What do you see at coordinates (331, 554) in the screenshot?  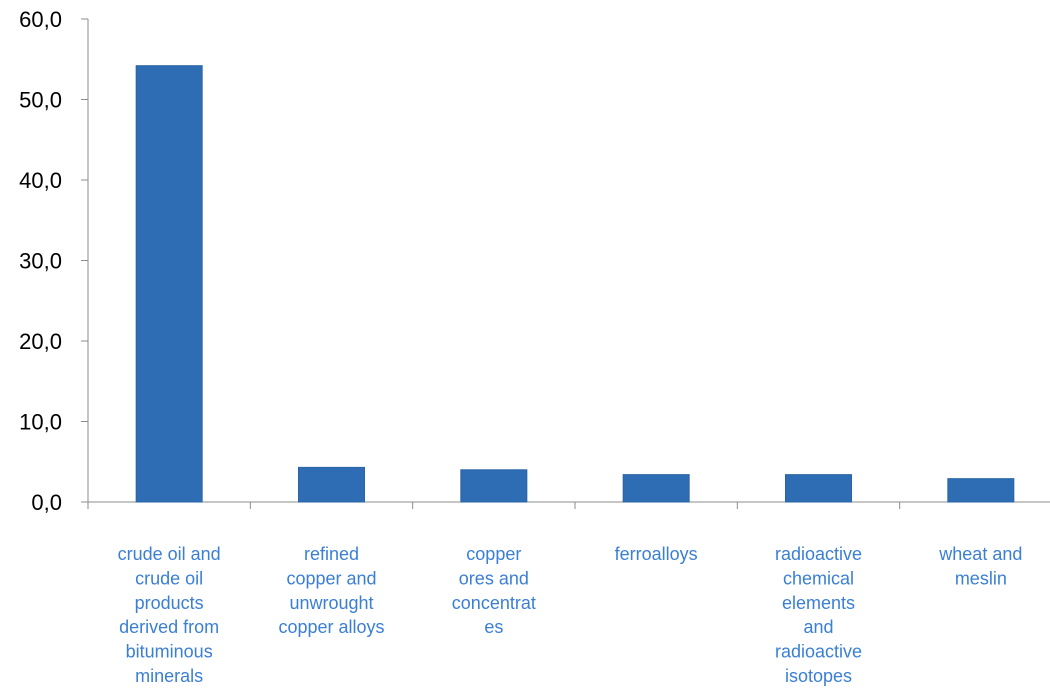 I see `x-category-label-line: refined` at bounding box center [331, 554].